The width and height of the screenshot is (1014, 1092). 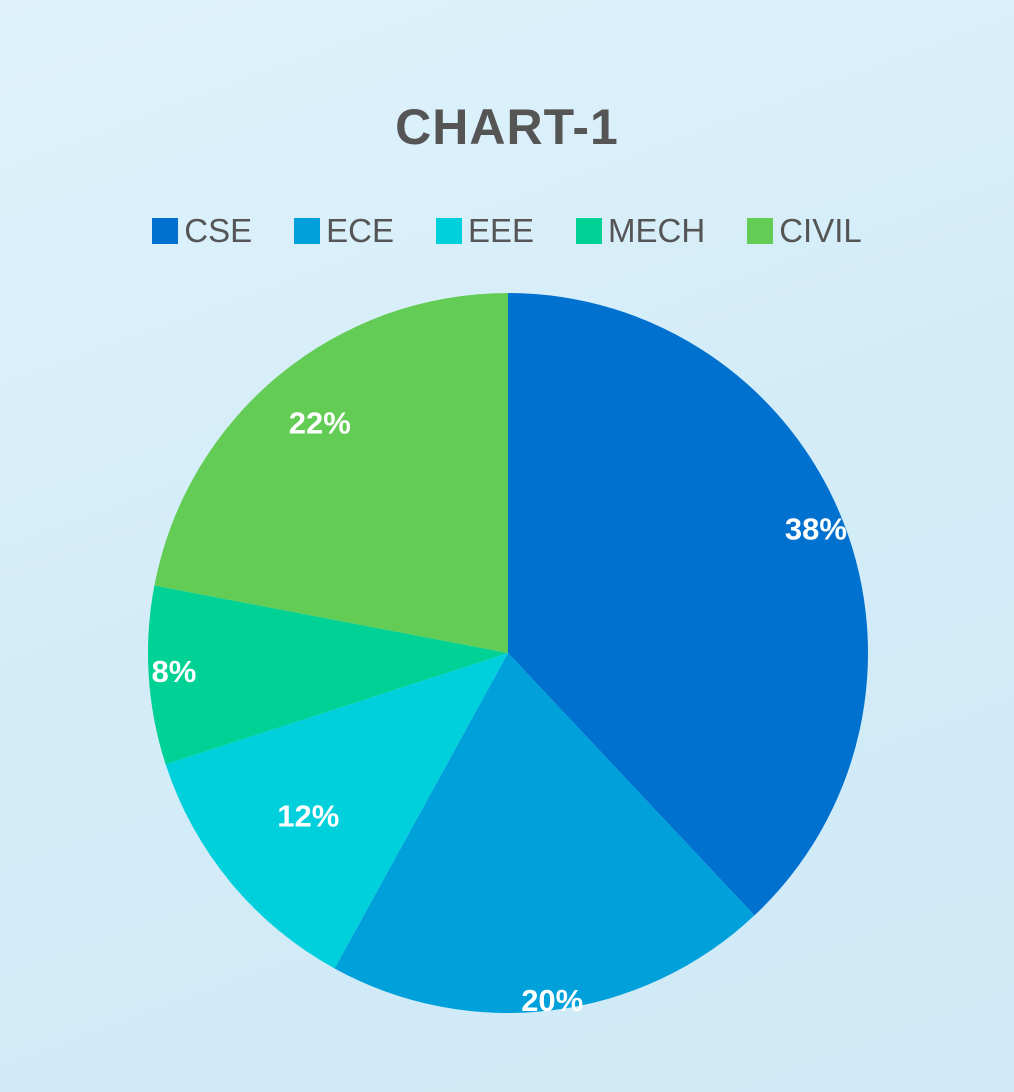 What do you see at coordinates (308, 815) in the screenshot?
I see `data-label-eee: 12%` at bounding box center [308, 815].